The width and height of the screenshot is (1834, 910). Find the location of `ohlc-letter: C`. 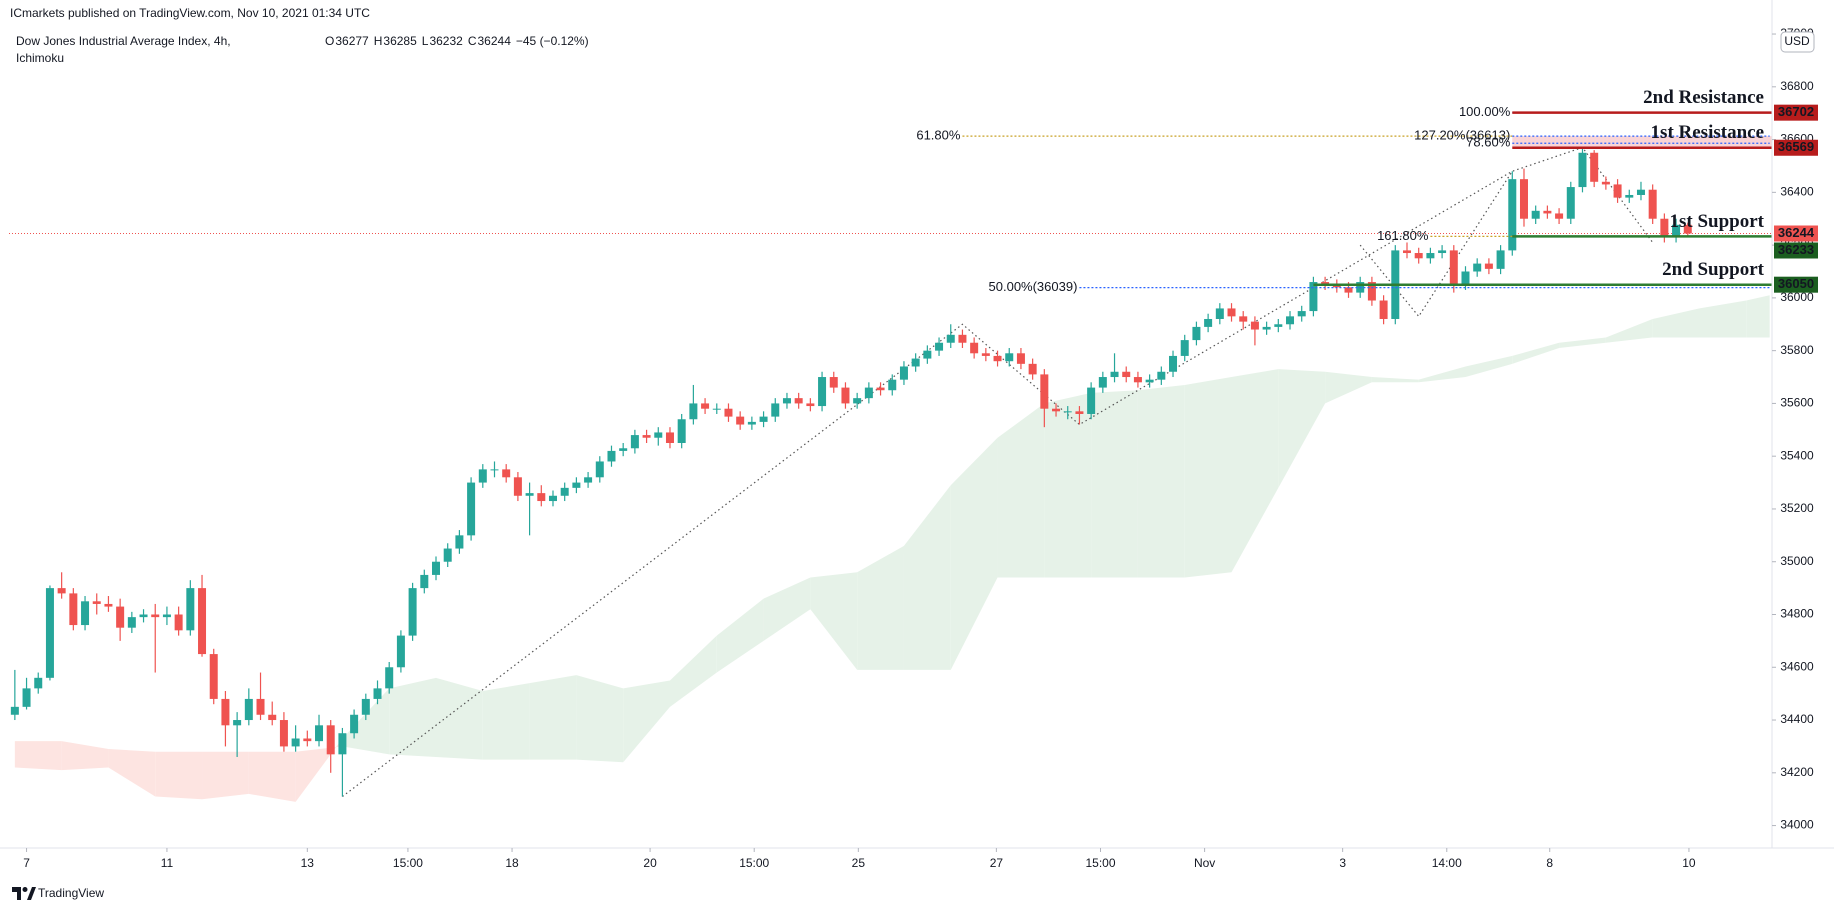

ohlc-letter: C is located at coordinates (472, 41).